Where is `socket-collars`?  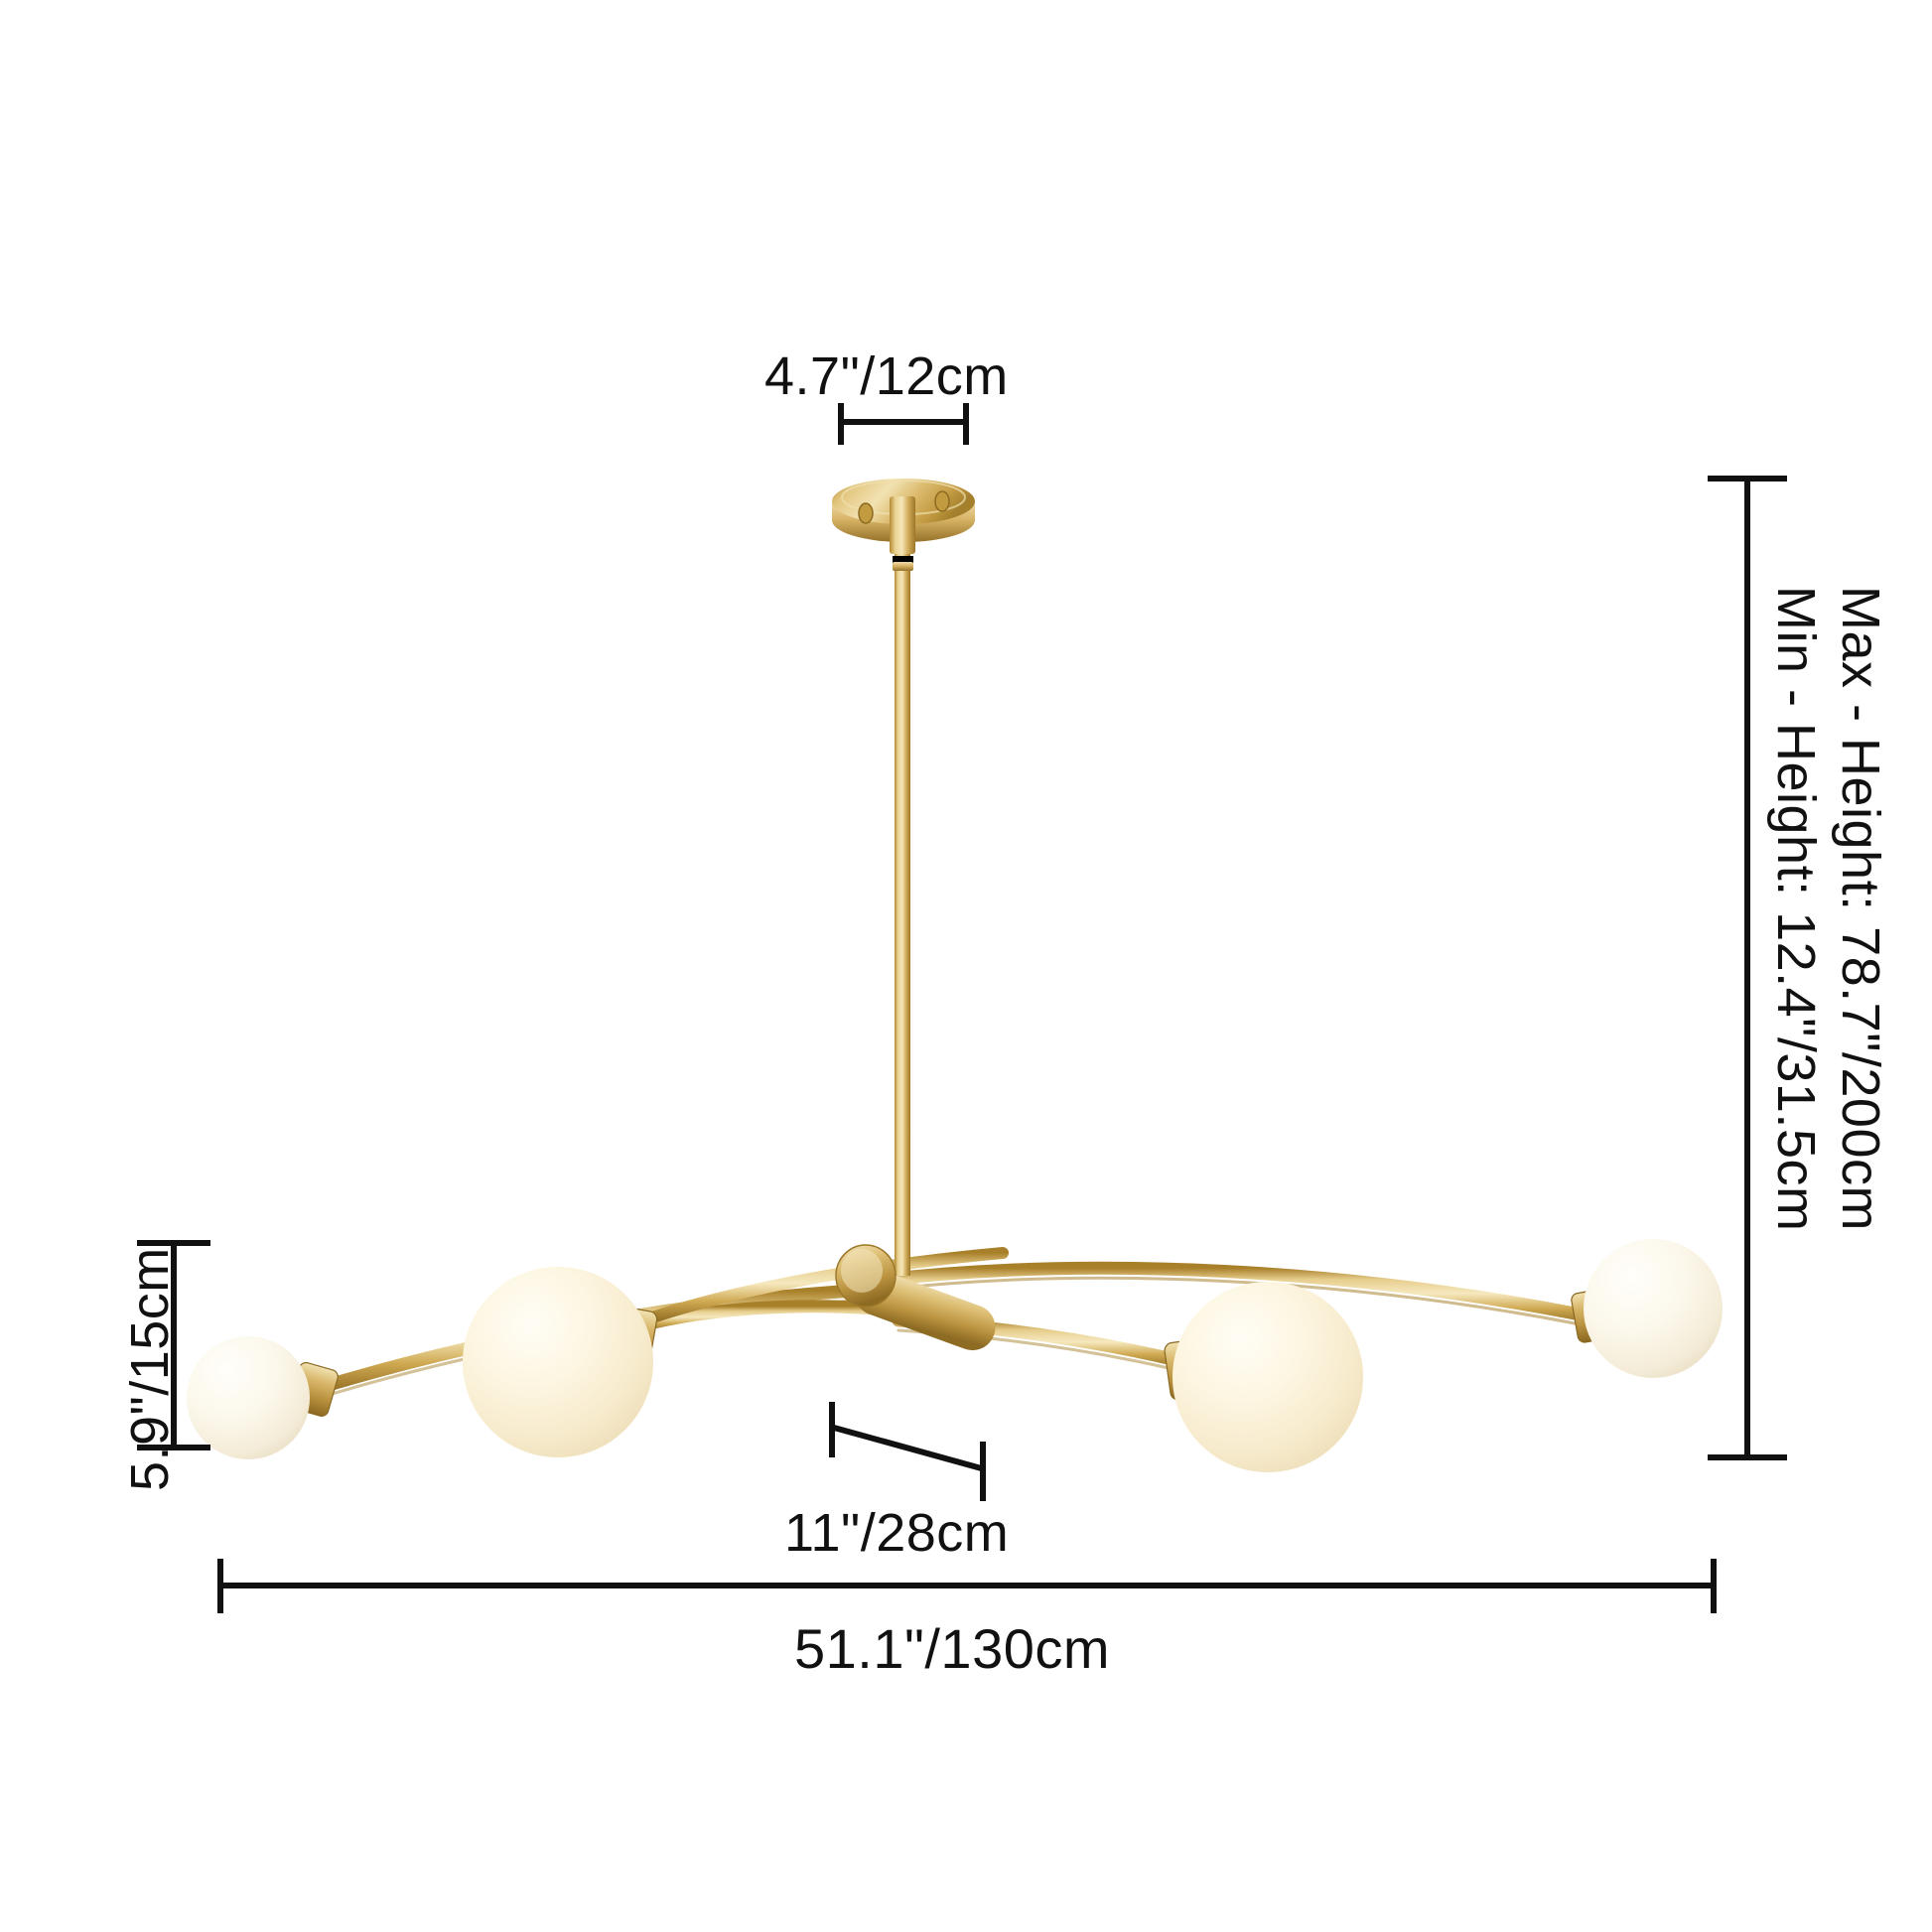
socket-collars is located at coordinates (954, 1353).